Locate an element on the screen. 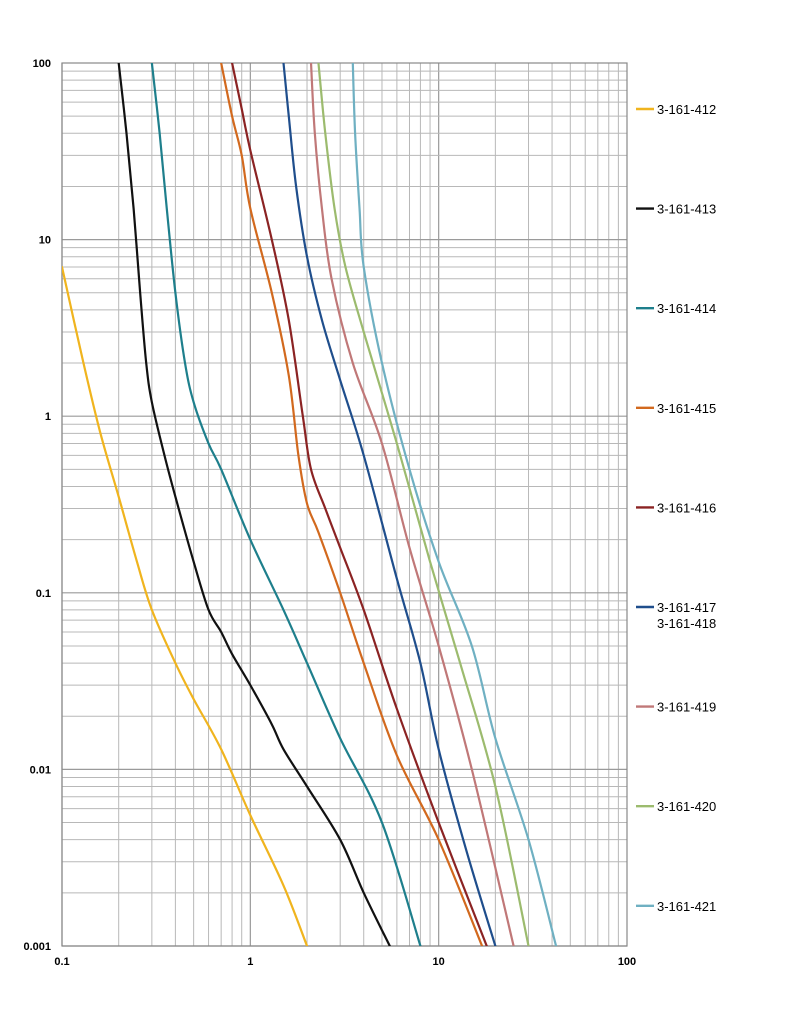 This screenshot has width=790, height=1035. y-tick-label: 0.01 is located at coordinates (40, 770).